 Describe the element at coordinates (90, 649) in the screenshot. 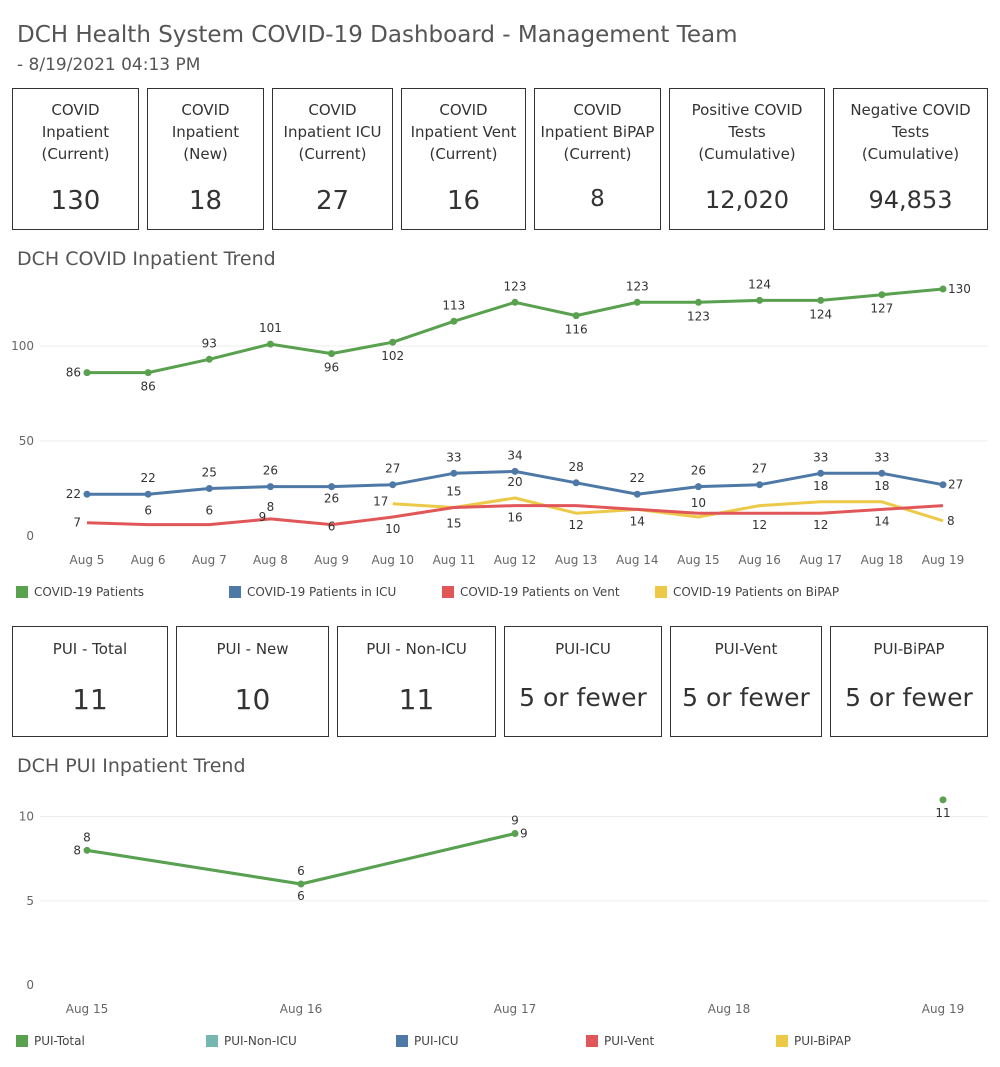

I see `kpi-label: PUI - Total` at that location.